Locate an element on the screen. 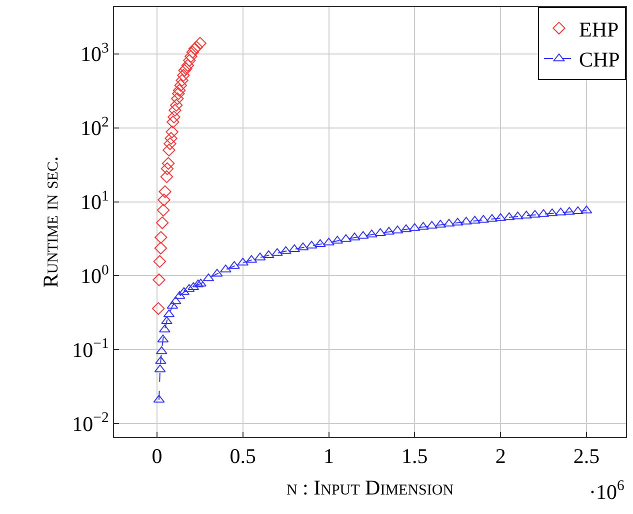 The height and width of the screenshot is (514, 633). y-tick-label: 10$^{−1}$ is located at coordinates (90, 349).